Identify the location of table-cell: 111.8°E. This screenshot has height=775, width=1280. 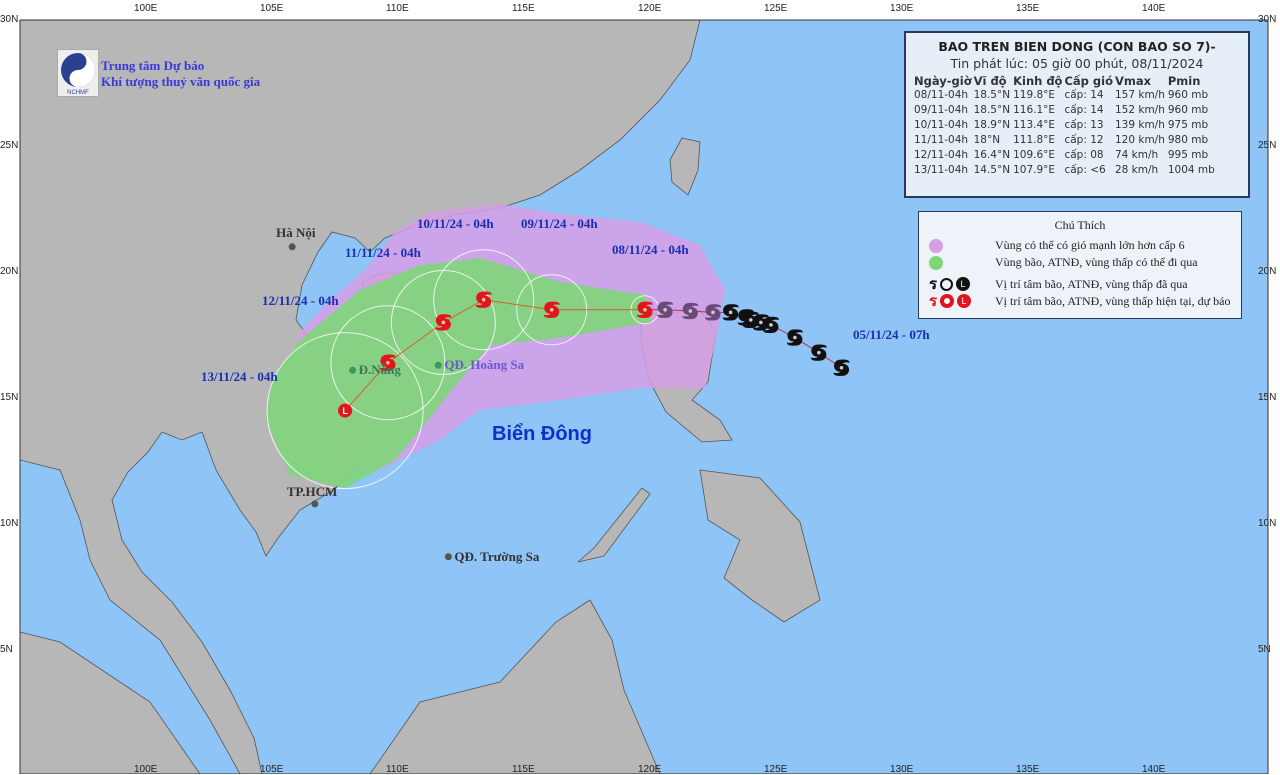
(1034, 140).